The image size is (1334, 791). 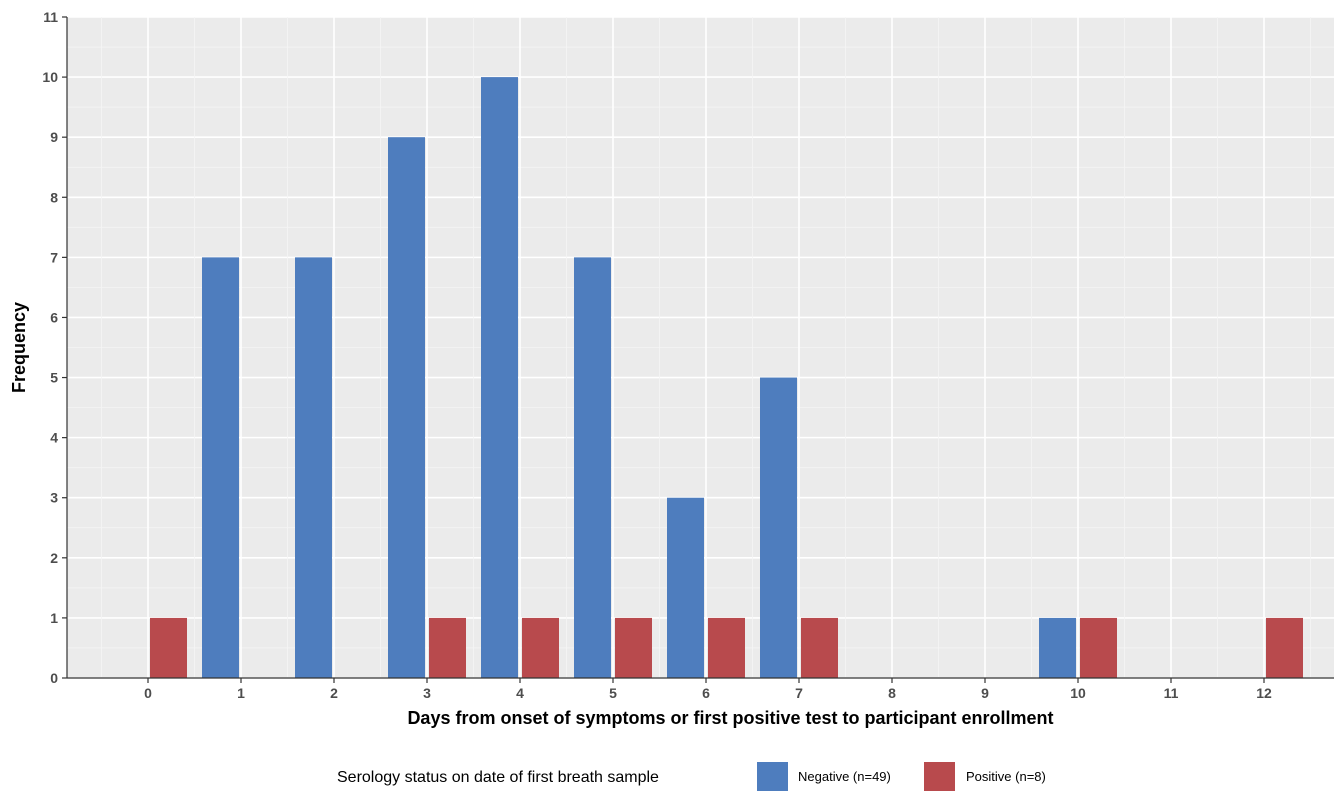 What do you see at coordinates (613, 693) in the screenshot?
I see `x-tick-label: 5` at bounding box center [613, 693].